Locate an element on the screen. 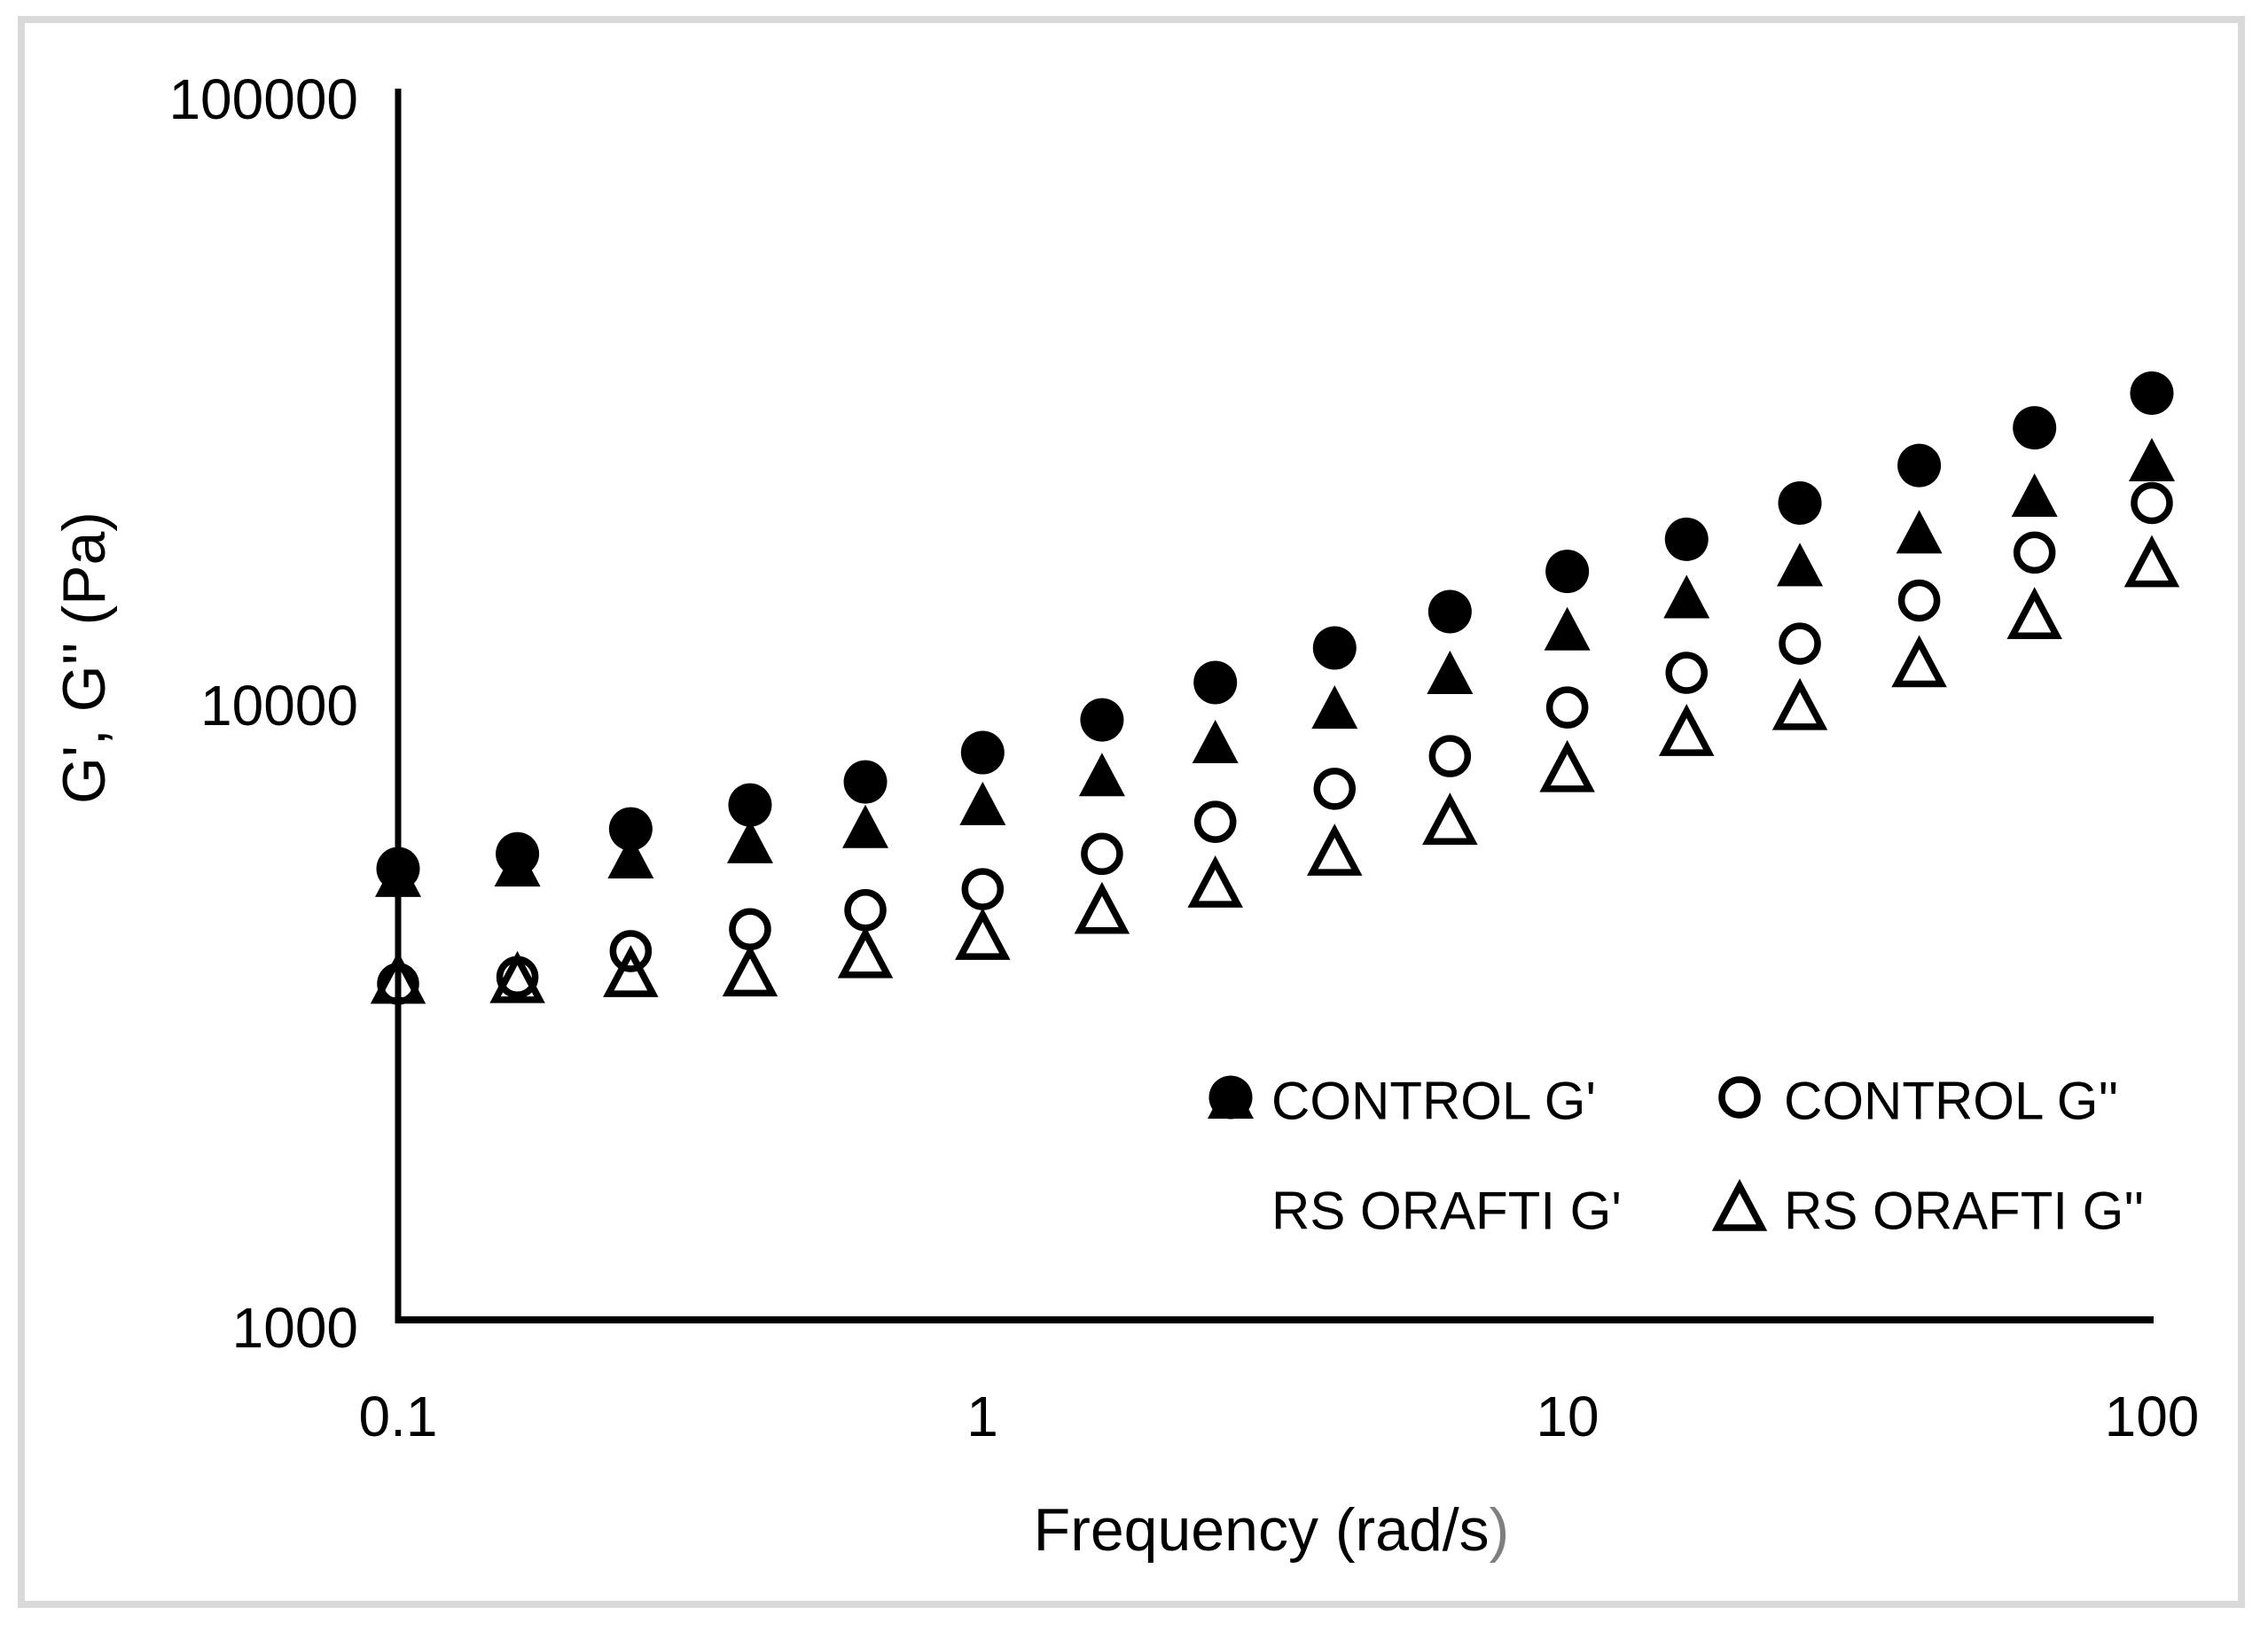  x-tick-label-1: 1 is located at coordinates (982, 1416).